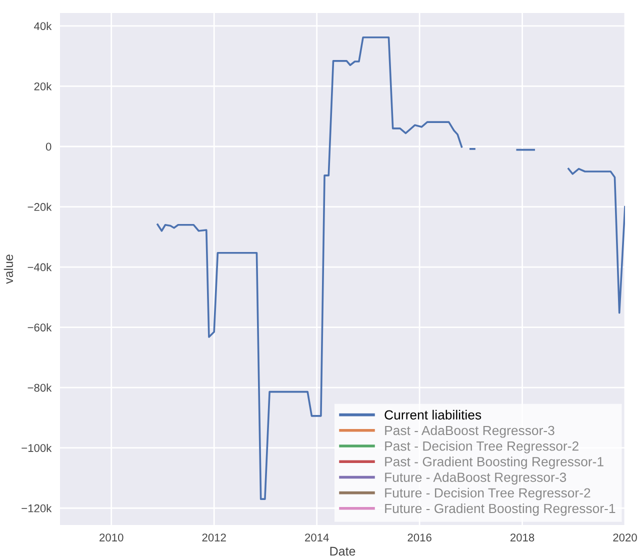  Describe the element at coordinates (40, 388) in the screenshot. I see `y-tick-label: −80k` at that location.